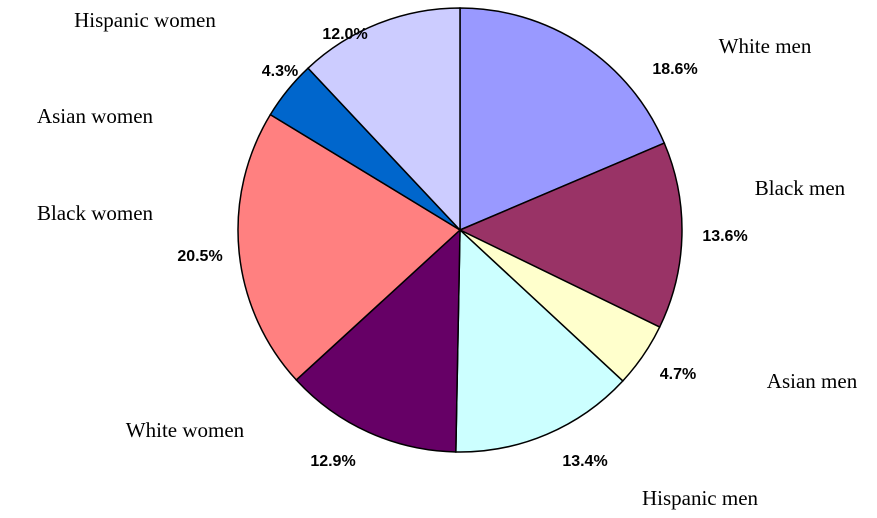 Image resolution: width=877 pixels, height=518 pixels. What do you see at coordinates (145, 20) in the screenshot?
I see `category-label: Hispanic women` at bounding box center [145, 20].